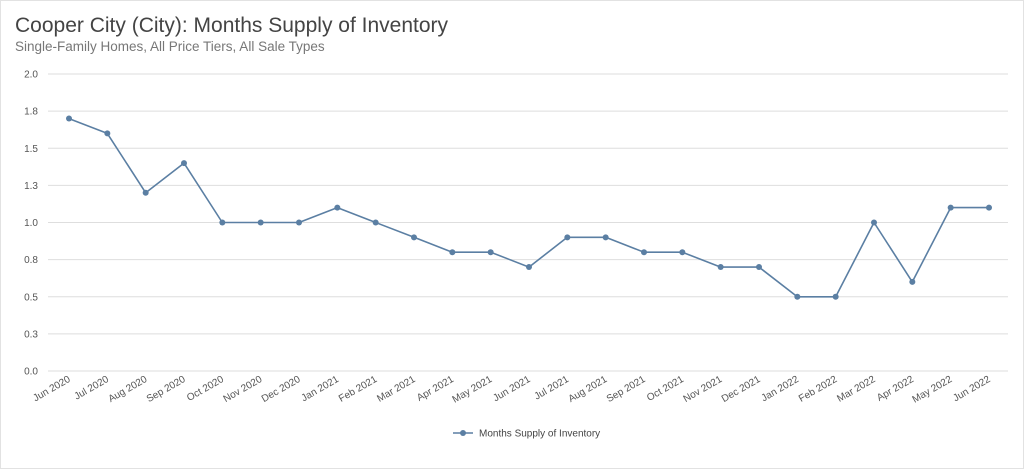 The width and height of the screenshot is (1024, 469). Describe the element at coordinates (31, 112) in the screenshot. I see `y-tick-label: 1.8` at that location.